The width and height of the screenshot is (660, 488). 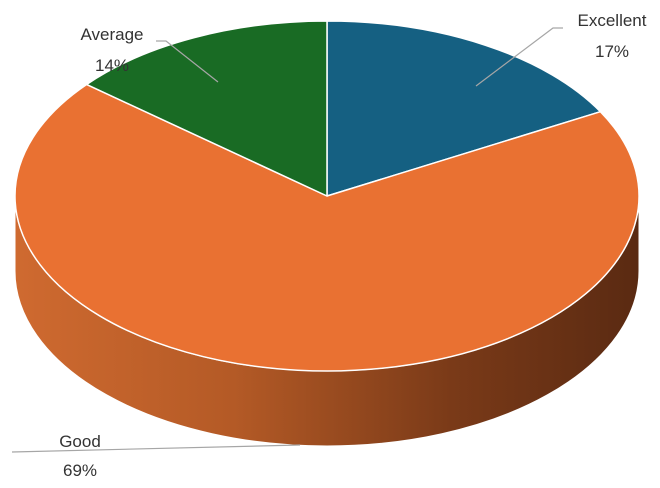 I want to click on slice-label-good-name: Good, so click(x=80, y=441).